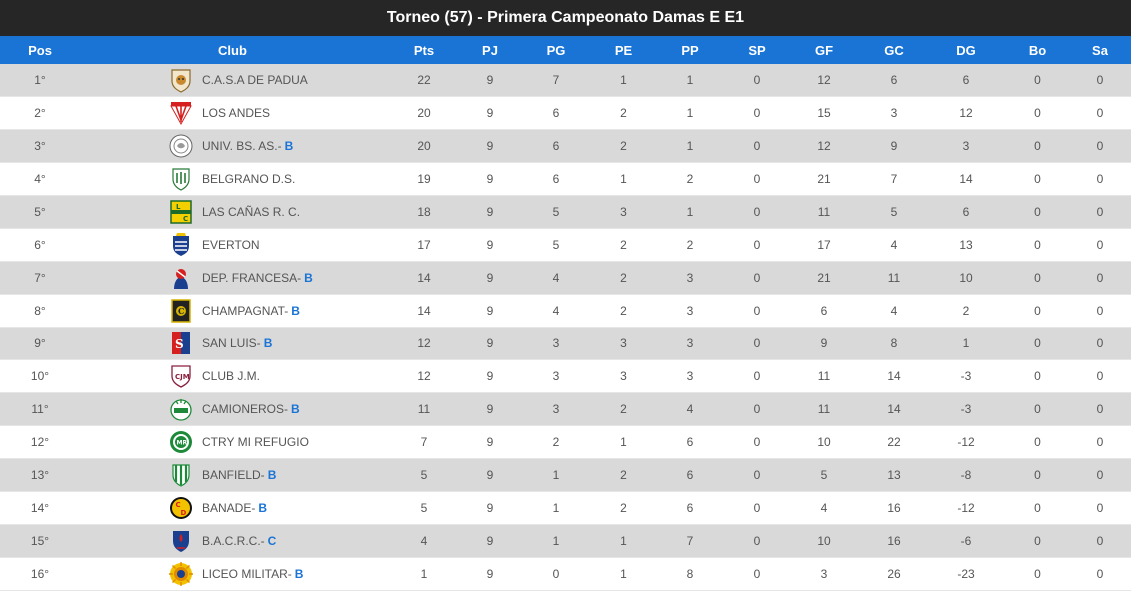 The width and height of the screenshot is (1131, 600). I want to click on table-row: 6° EVERTON 17 9 5 2 2 0 17 4 13 0 0, so click(565, 245).